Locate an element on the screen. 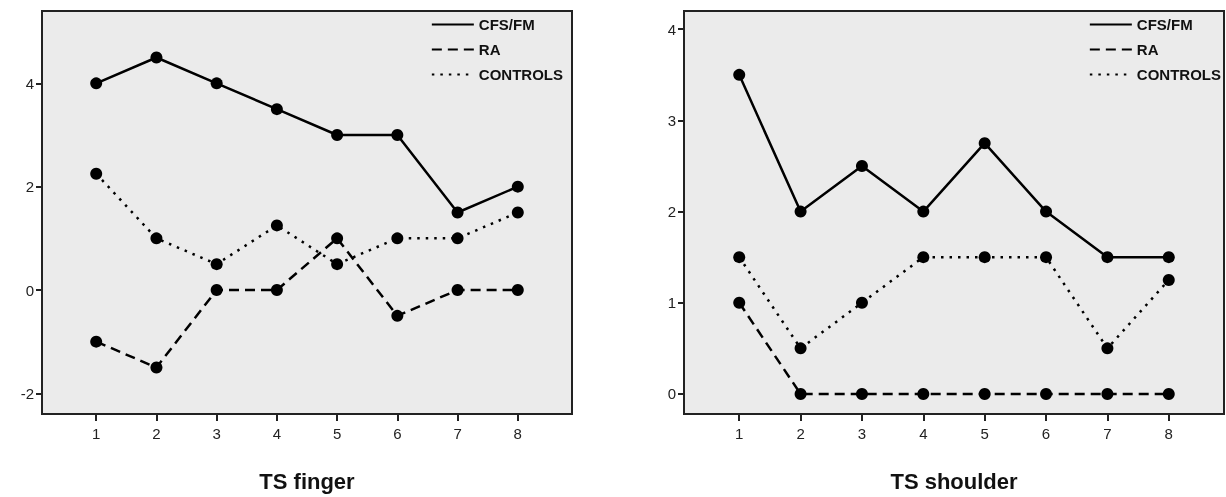 Image resolution: width=1226 pixels, height=497 pixels. y-tick-label: 1 is located at coordinates (671, 303).